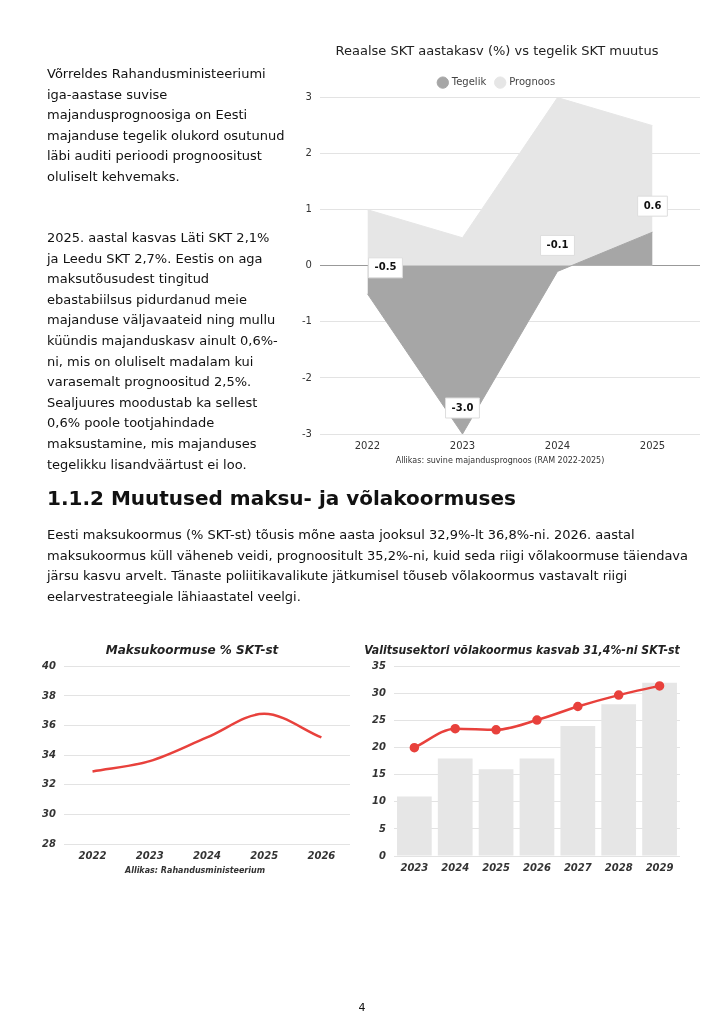 This screenshot has width=724, height=1024. I want to click on data-label: -0.1, so click(557, 244).